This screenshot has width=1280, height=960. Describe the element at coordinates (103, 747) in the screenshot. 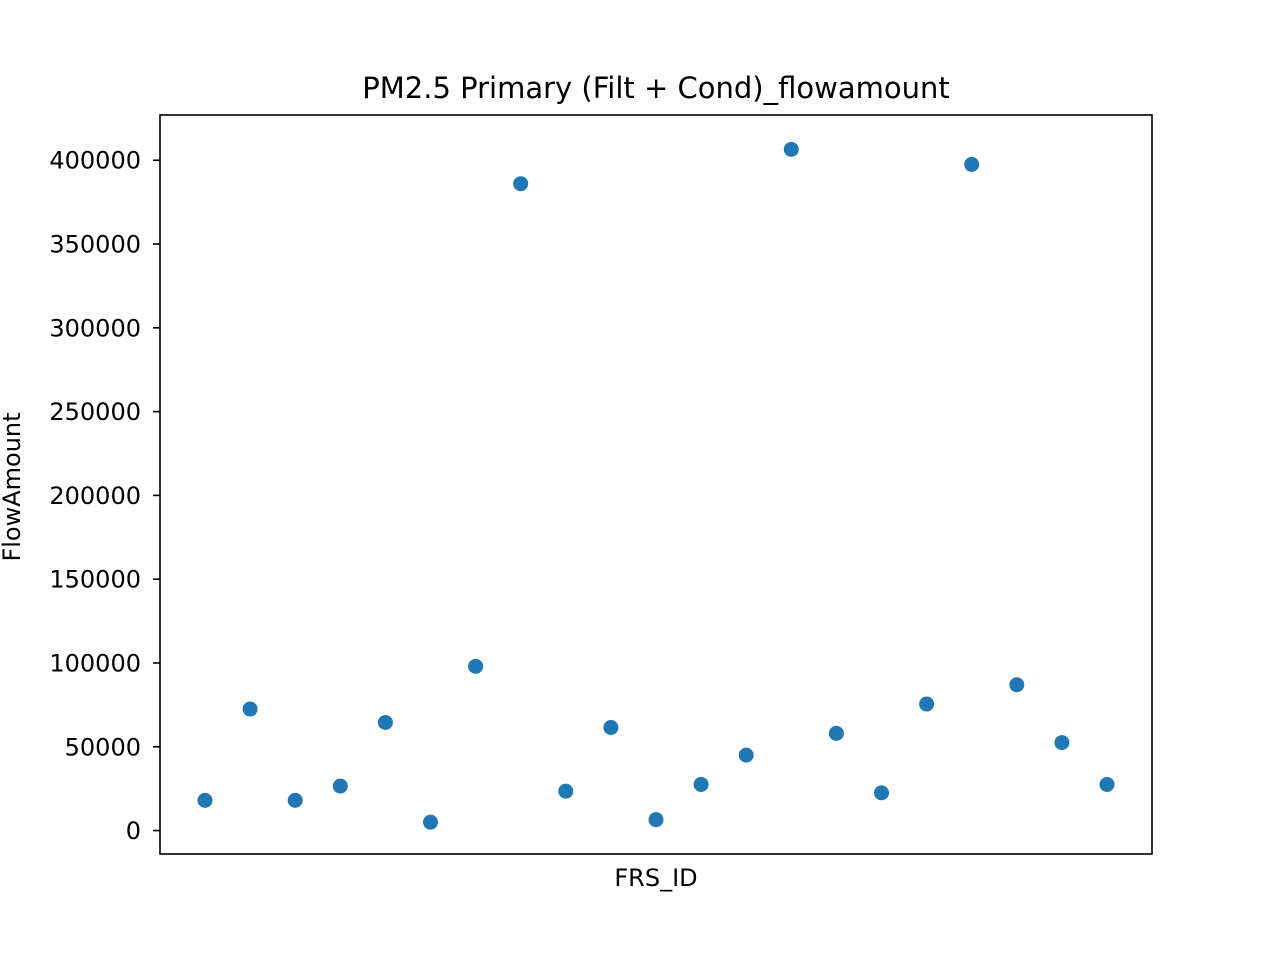

I see `y-tick-label: 50000` at that location.